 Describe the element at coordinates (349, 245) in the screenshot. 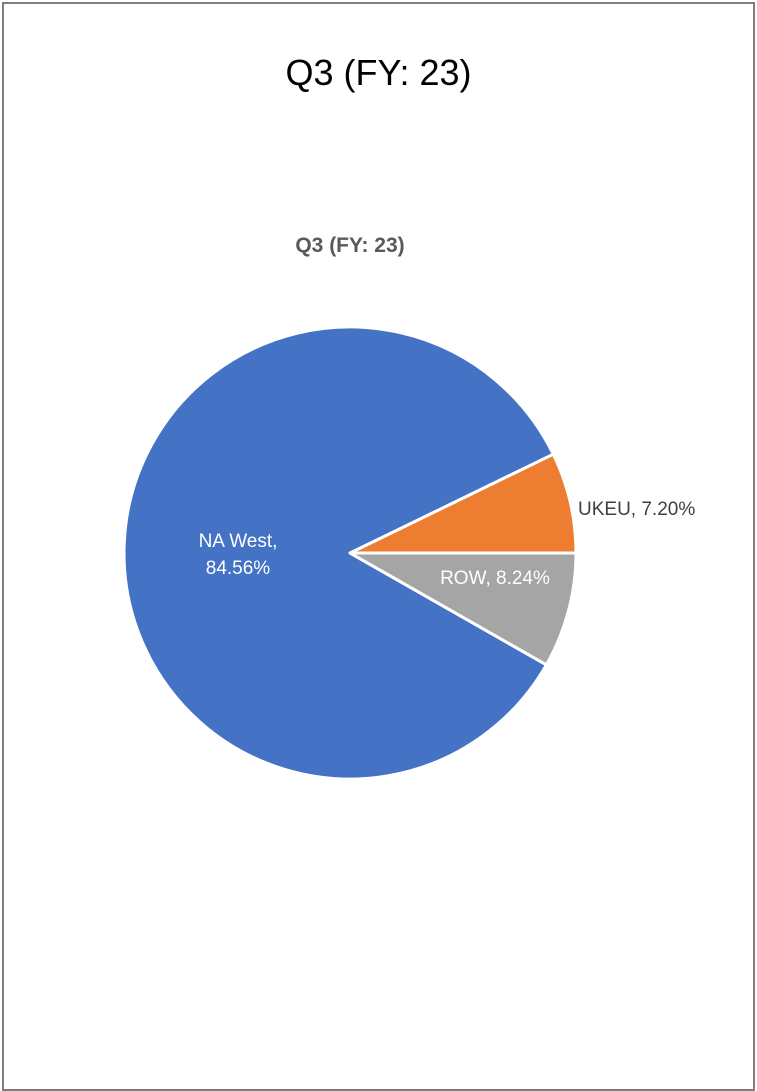

I see `chart-title: Q3 (FY: 23)` at that location.